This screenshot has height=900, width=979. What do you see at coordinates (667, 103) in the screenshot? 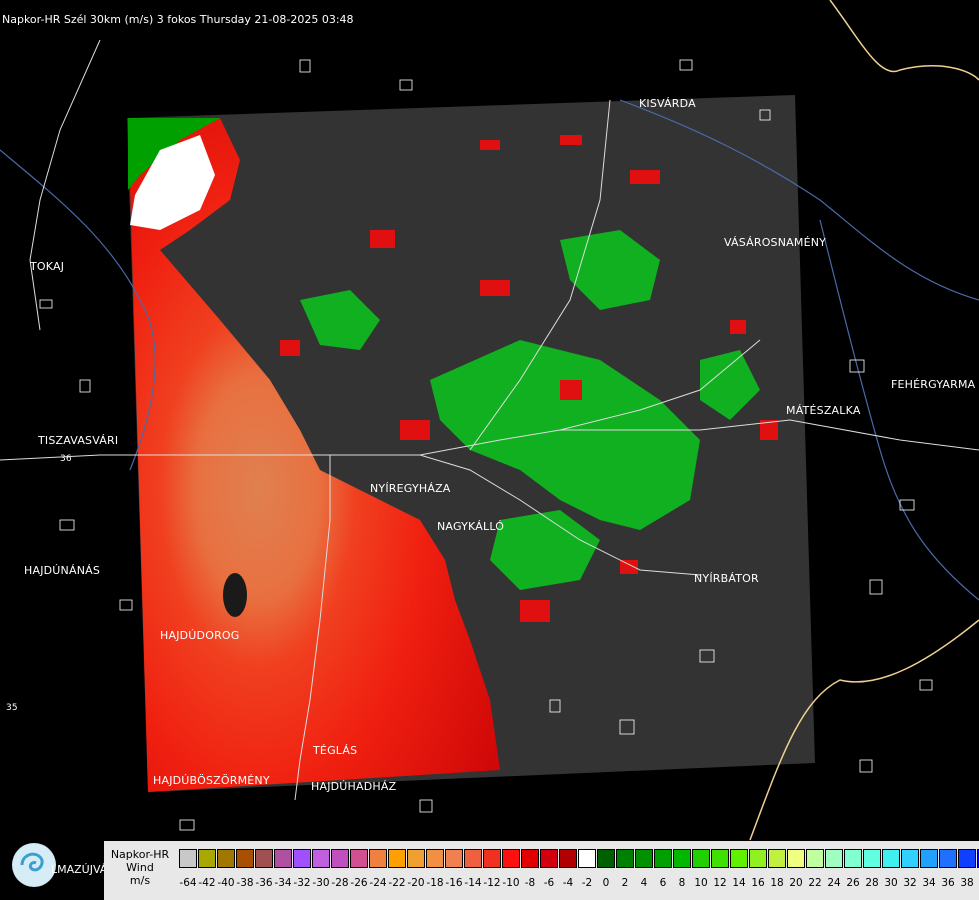
I see `city-label-kisvarda: KISVÁRDA` at bounding box center [667, 103].